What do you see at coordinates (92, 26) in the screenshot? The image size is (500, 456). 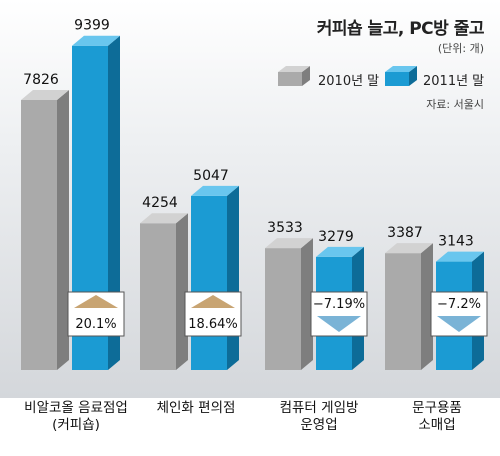 I see `data-label: 9399` at bounding box center [92, 26].